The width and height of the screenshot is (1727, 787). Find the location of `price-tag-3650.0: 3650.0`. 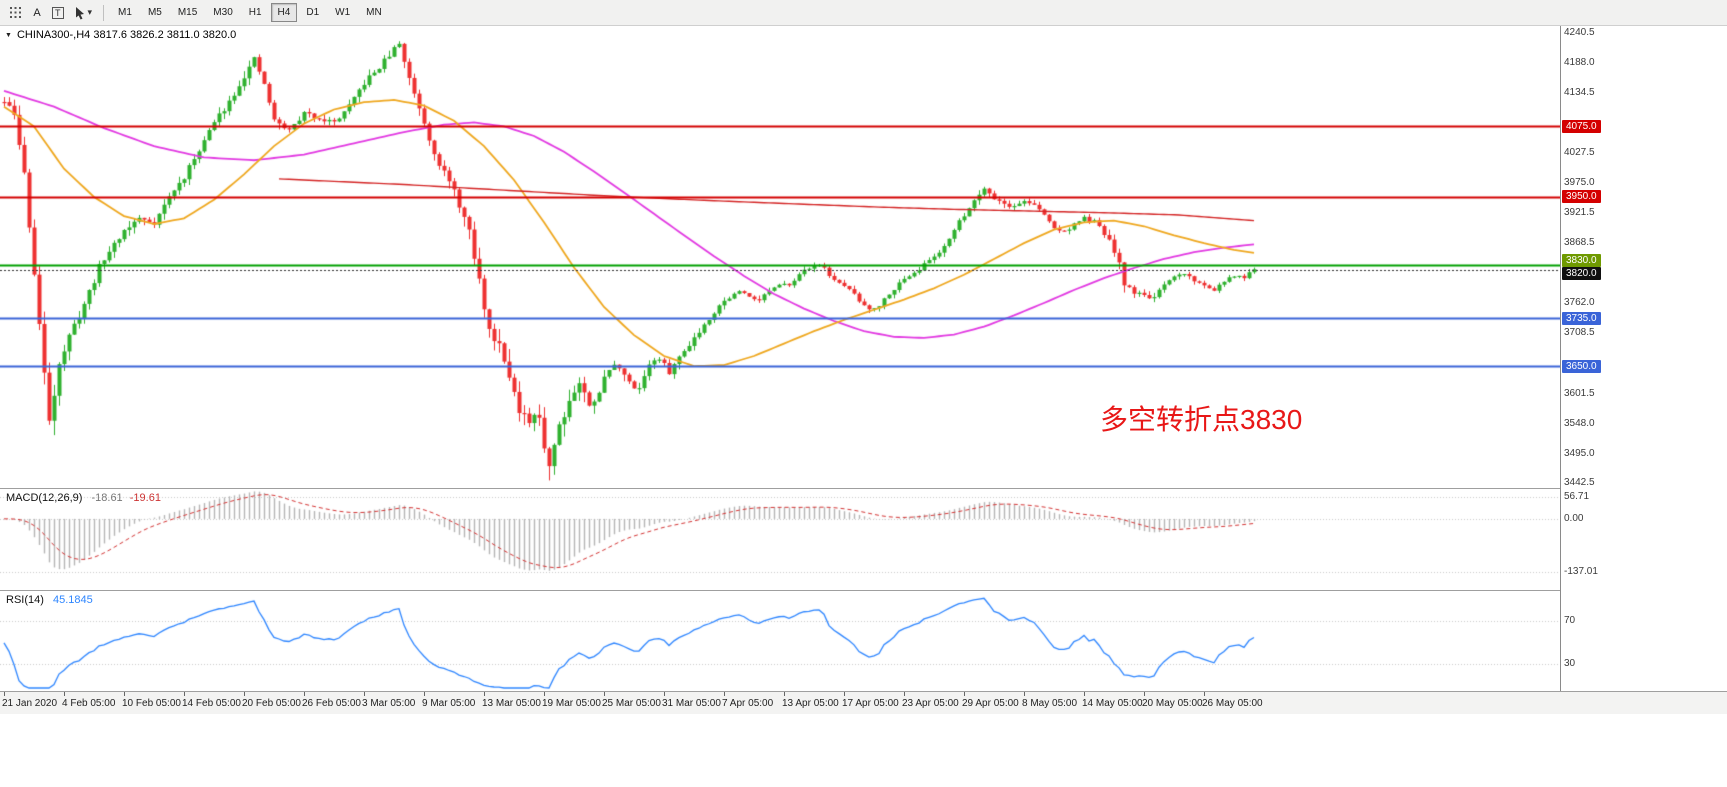

price-tag-3650.0: 3650.0 is located at coordinates (1581, 366).